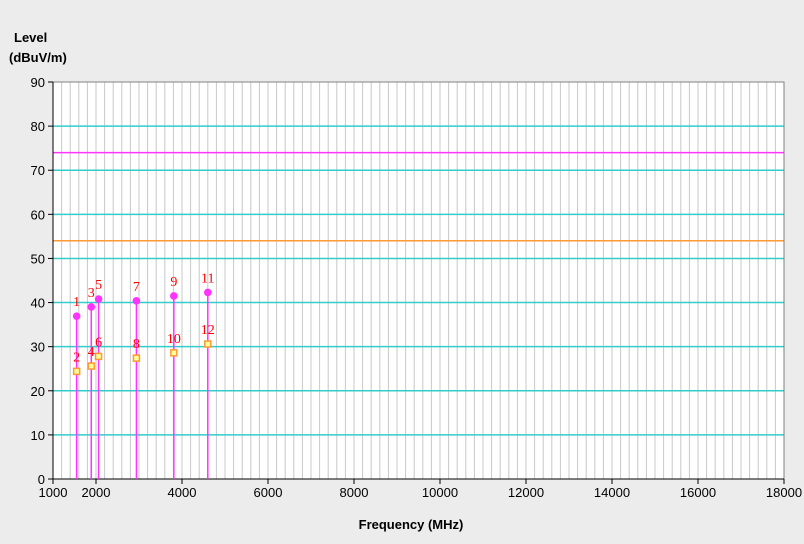 This screenshot has height=544, width=804. What do you see at coordinates (38, 214) in the screenshot?
I see `y-tick-label: 60` at bounding box center [38, 214].